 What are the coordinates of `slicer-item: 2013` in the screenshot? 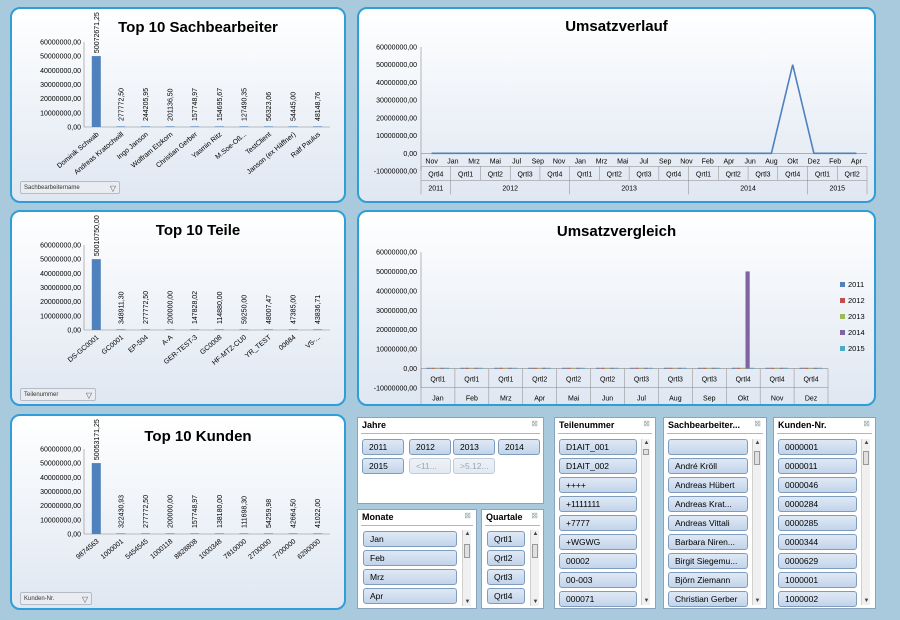 It's located at (474, 447).